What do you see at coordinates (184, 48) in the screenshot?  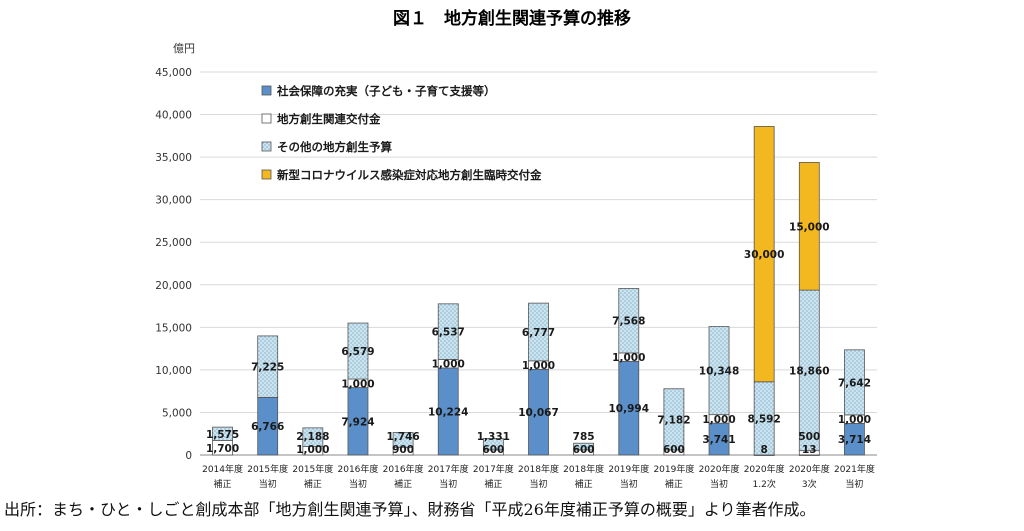 I see `y-axis-unit: 億円` at bounding box center [184, 48].